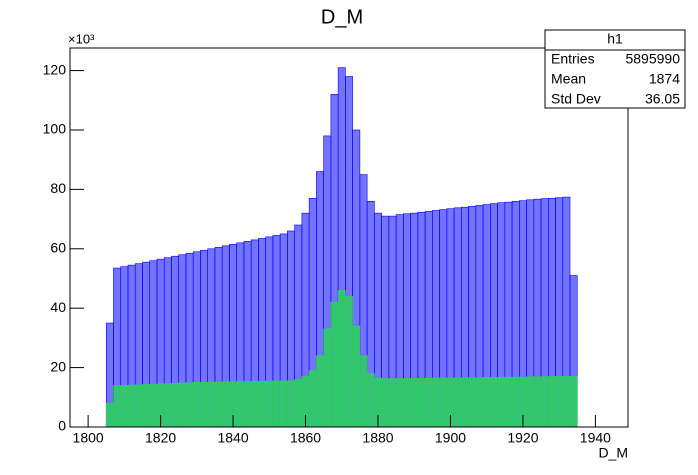 The width and height of the screenshot is (698, 475). Describe the element at coordinates (450, 438) in the screenshot. I see `x-tick-label: 1900` at that location.